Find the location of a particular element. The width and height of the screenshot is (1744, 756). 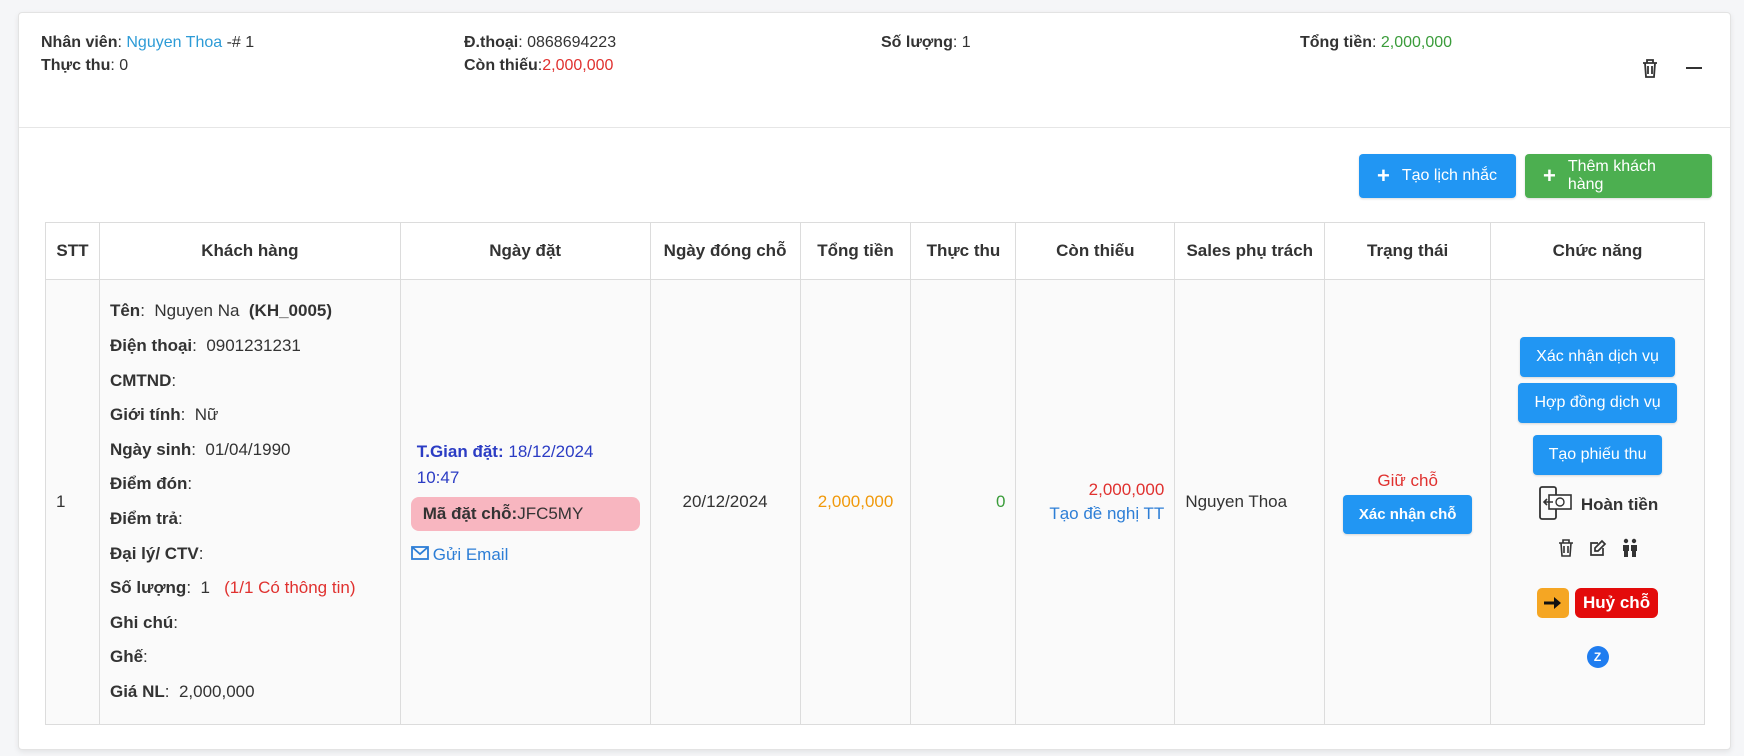

staff-name: Nguyen Thoa is located at coordinates (174, 42).